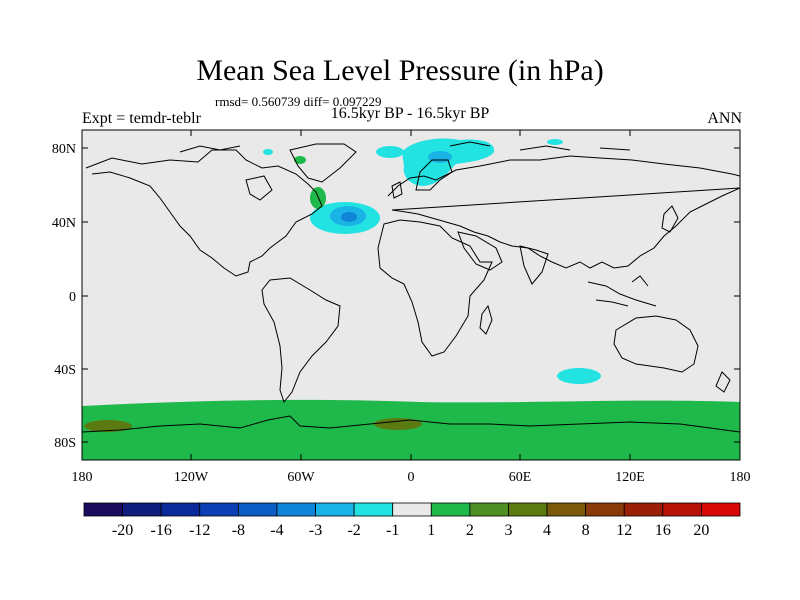 The image size is (800, 600). I want to click on lon-label-120w: 120W, so click(191, 477).